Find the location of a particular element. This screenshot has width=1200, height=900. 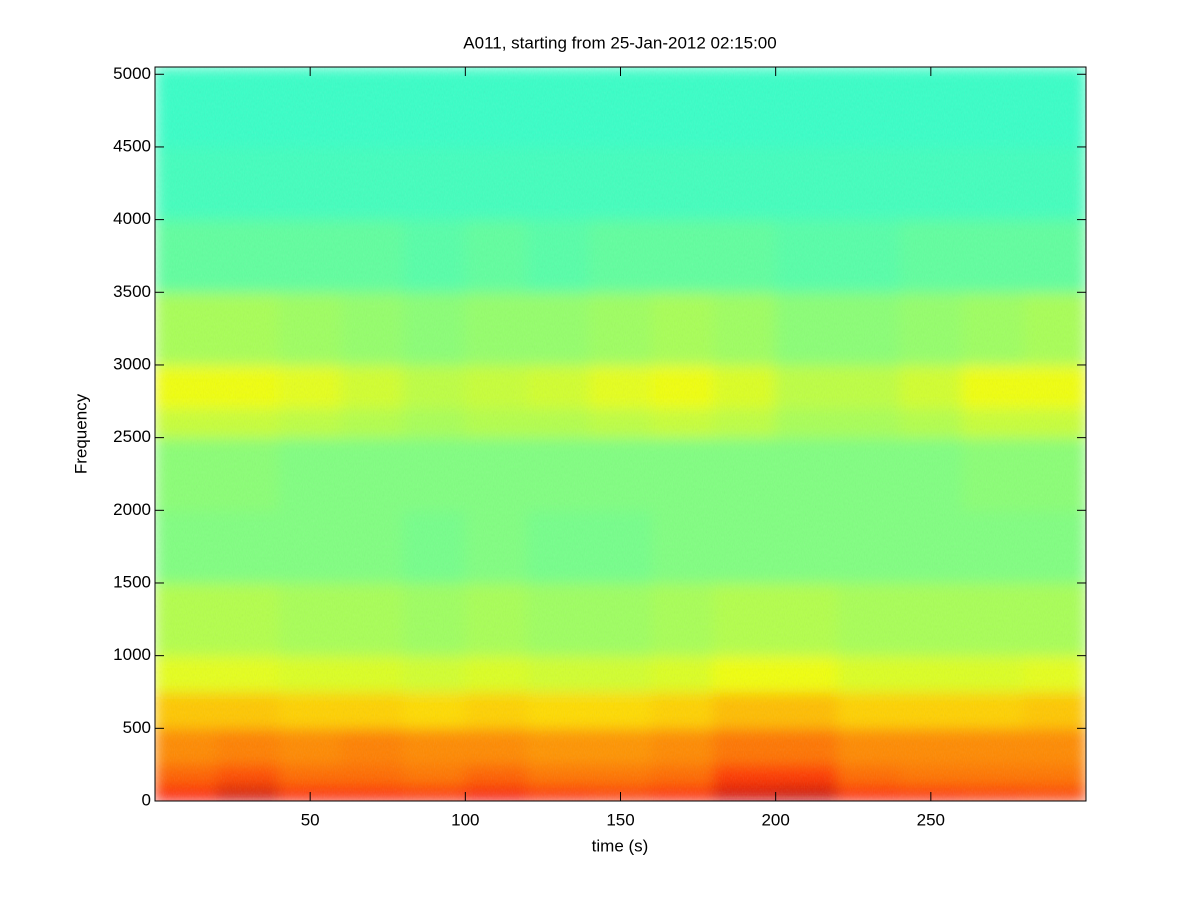

y-tick-label: 3500 is located at coordinates (132, 291).